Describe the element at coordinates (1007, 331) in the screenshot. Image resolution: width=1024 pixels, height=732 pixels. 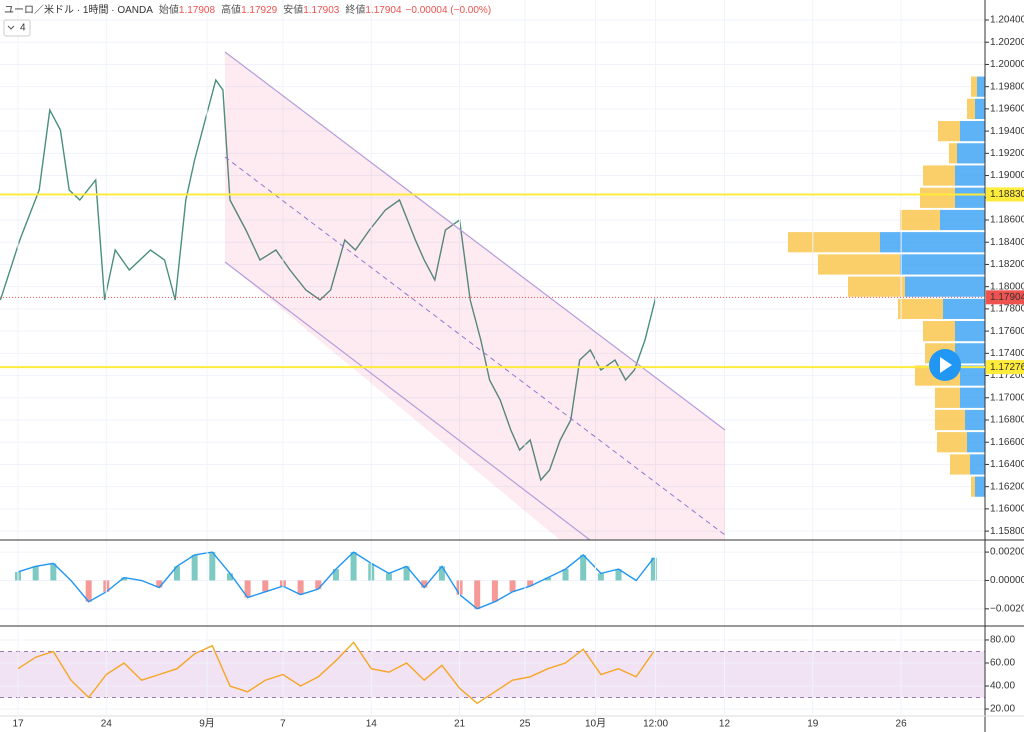
I see `y-tick-label: 1.17600` at that location.